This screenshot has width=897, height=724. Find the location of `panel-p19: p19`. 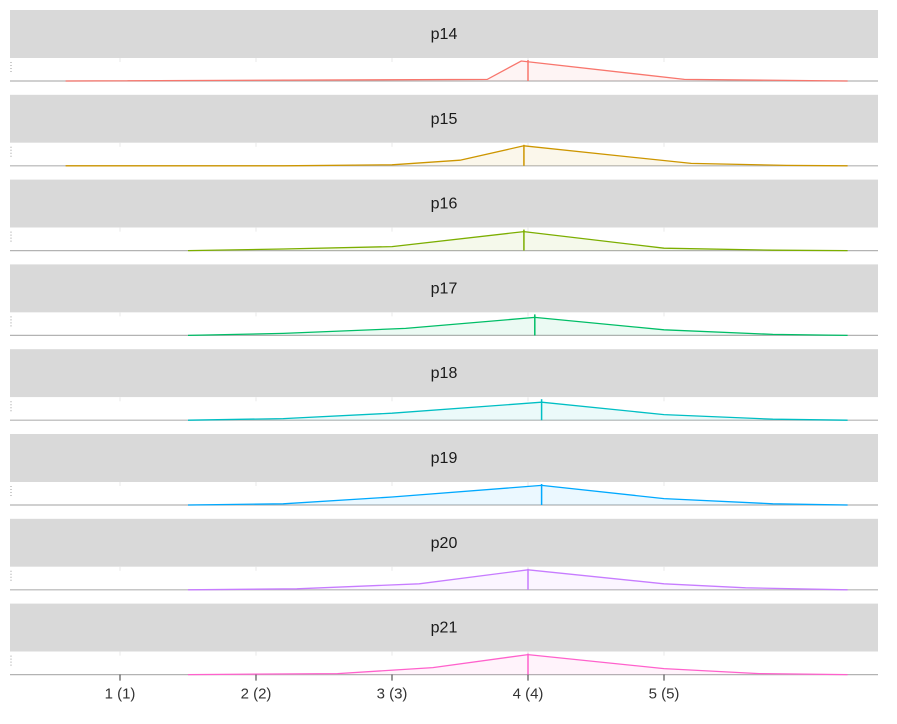

panel-p19: p19 is located at coordinates (444, 470).